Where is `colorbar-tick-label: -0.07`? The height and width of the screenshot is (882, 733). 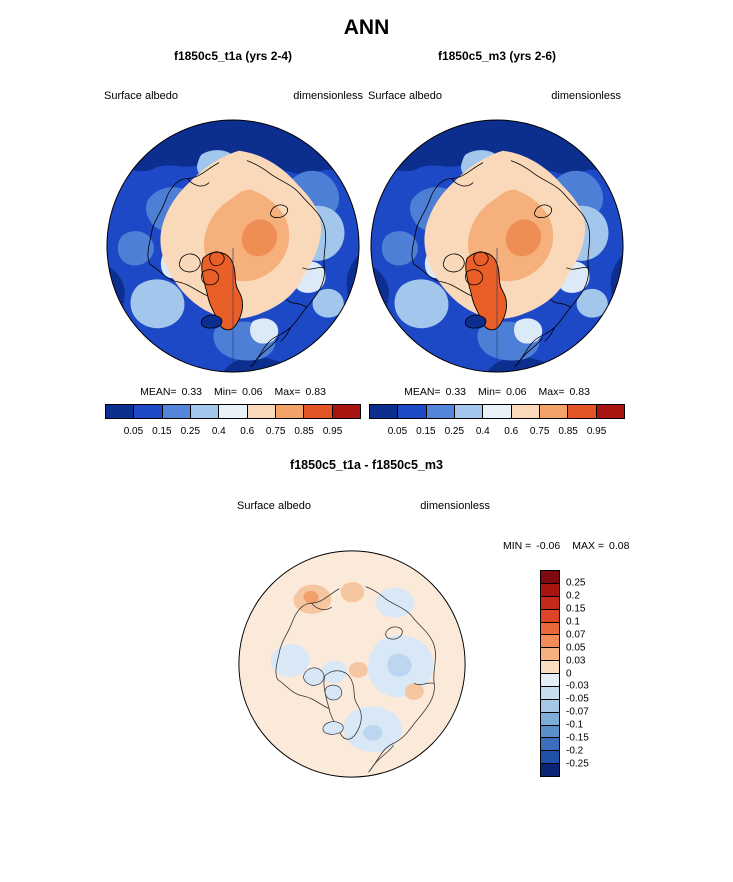 colorbar-tick-label: -0.07 is located at coordinates (577, 712).